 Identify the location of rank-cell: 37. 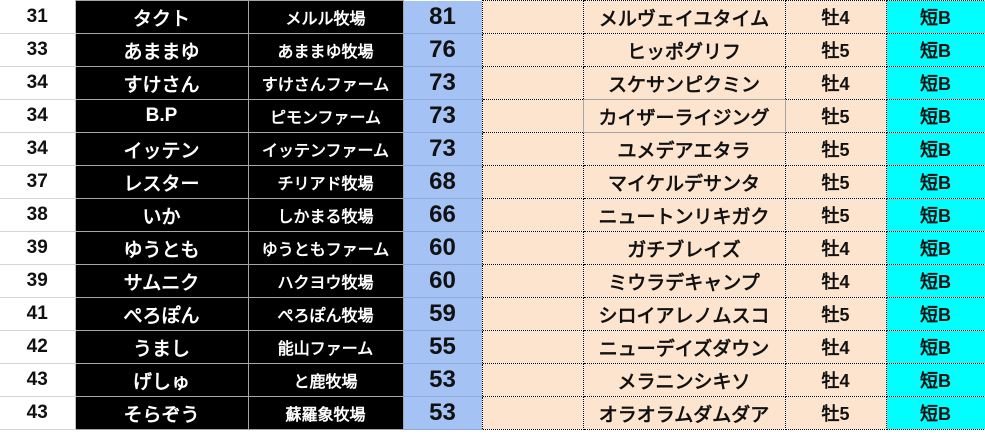
(38, 182).